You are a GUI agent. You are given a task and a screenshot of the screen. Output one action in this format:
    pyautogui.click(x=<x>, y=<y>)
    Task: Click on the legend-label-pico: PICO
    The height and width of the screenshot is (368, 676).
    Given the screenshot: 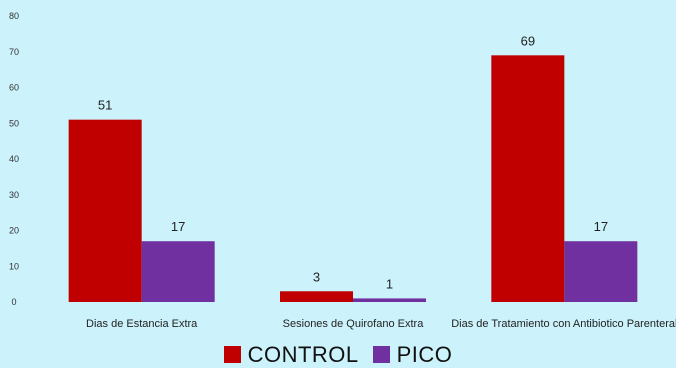 What is the action you would take?
    pyautogui.click(x=424, y=354)
    